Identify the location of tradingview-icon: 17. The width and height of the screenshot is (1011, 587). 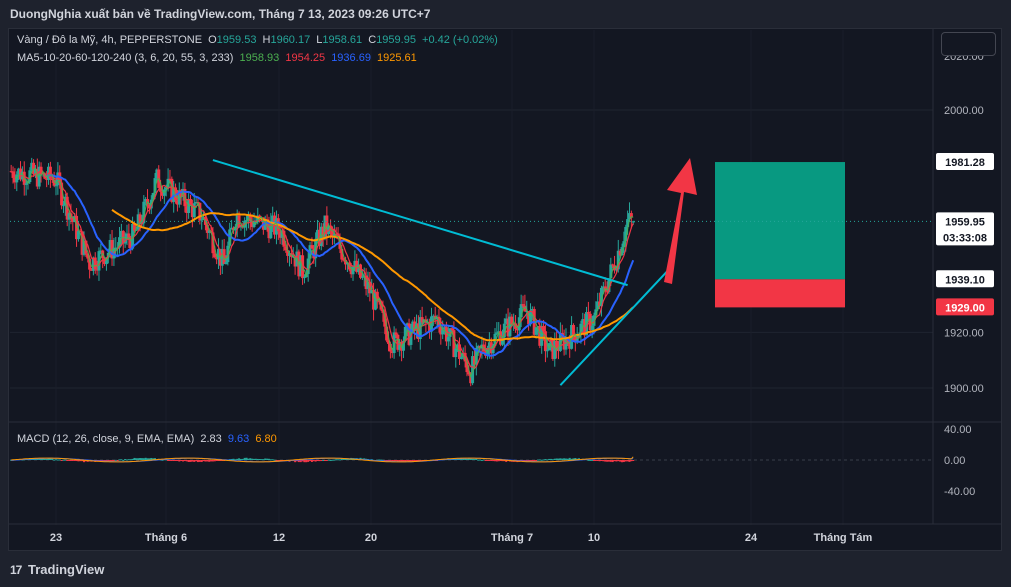
(16, 570).